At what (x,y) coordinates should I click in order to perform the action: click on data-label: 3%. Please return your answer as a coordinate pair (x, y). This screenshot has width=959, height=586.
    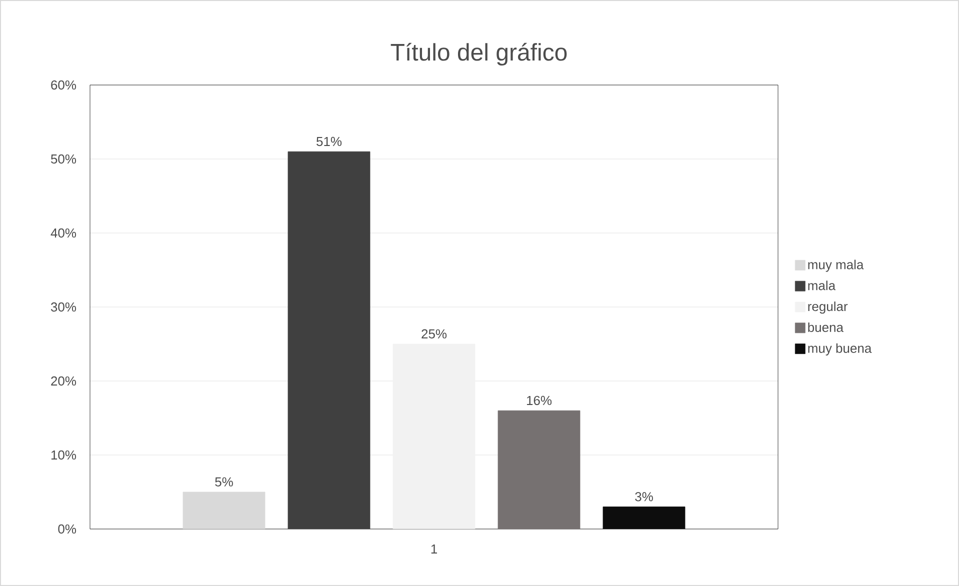
    Looking at the image, I should click on (644, 497).